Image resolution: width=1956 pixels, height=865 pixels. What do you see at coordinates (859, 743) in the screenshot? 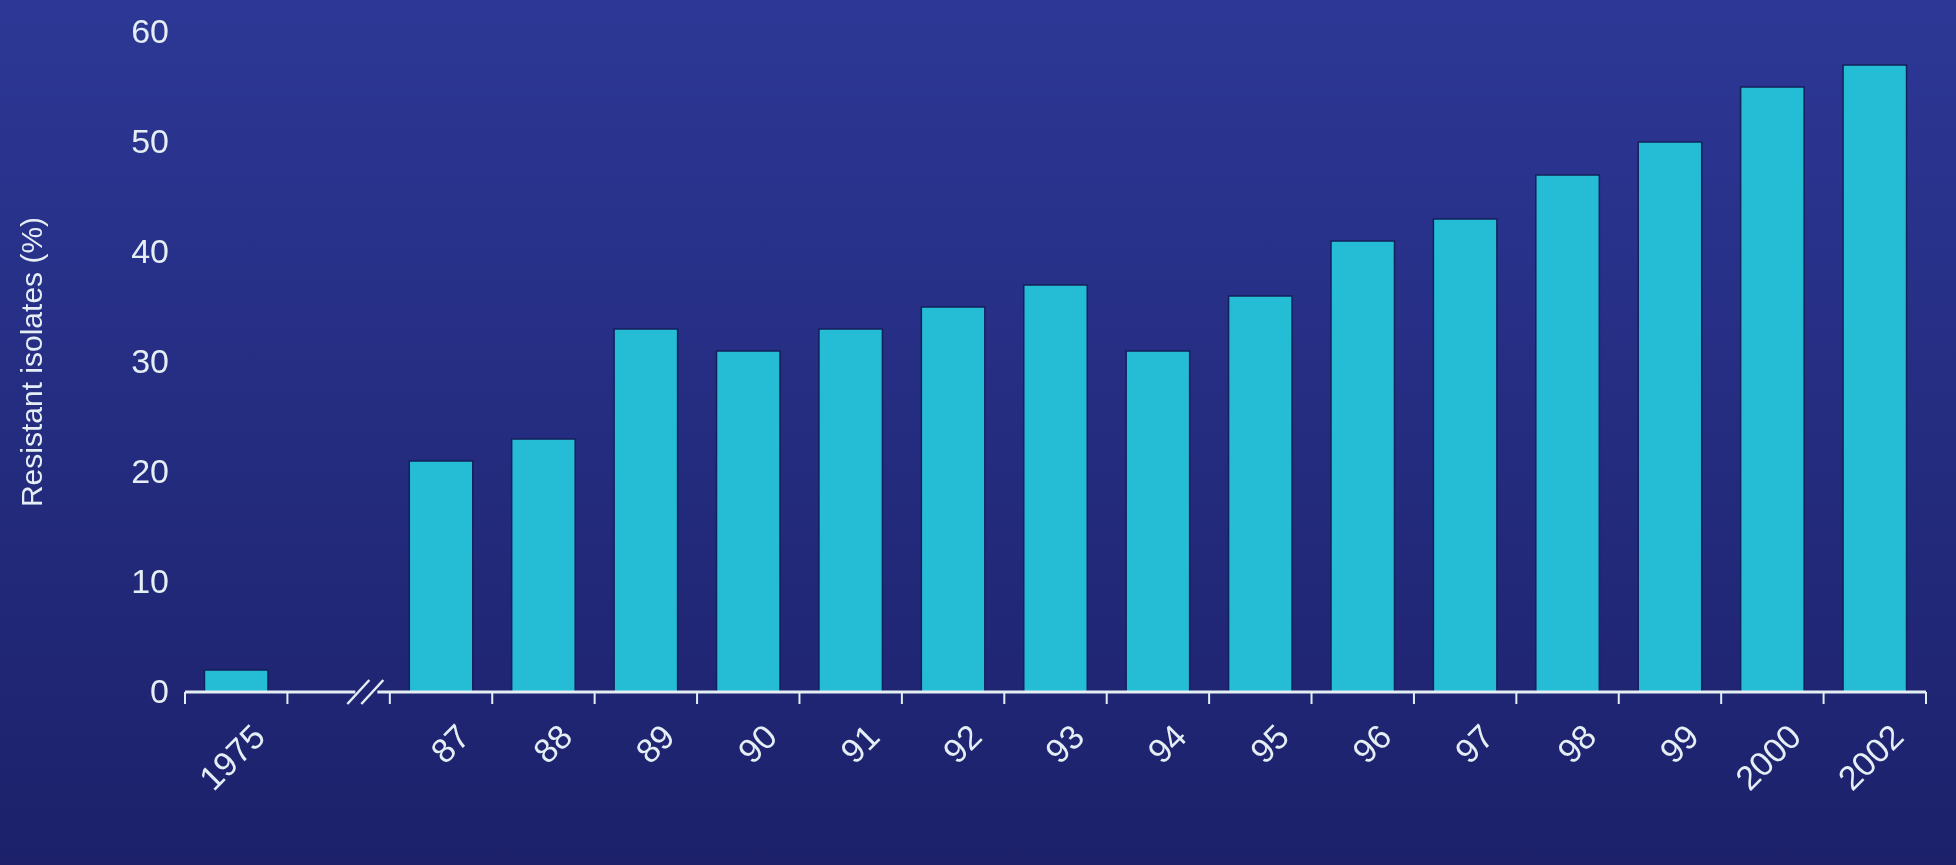
I see `x-tick-label: 91` at bounding box center [859, 743].